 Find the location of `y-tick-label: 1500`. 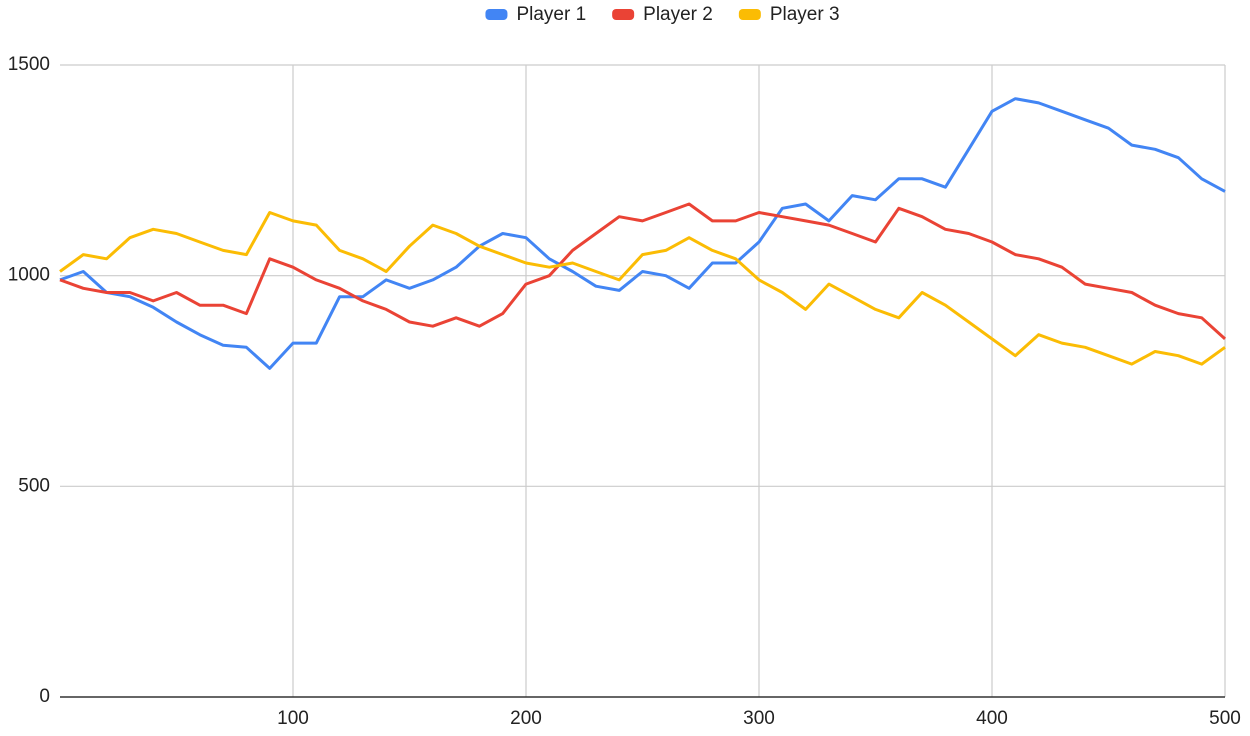

y-tick-label: 1500 is located at coordinates (29, 64).